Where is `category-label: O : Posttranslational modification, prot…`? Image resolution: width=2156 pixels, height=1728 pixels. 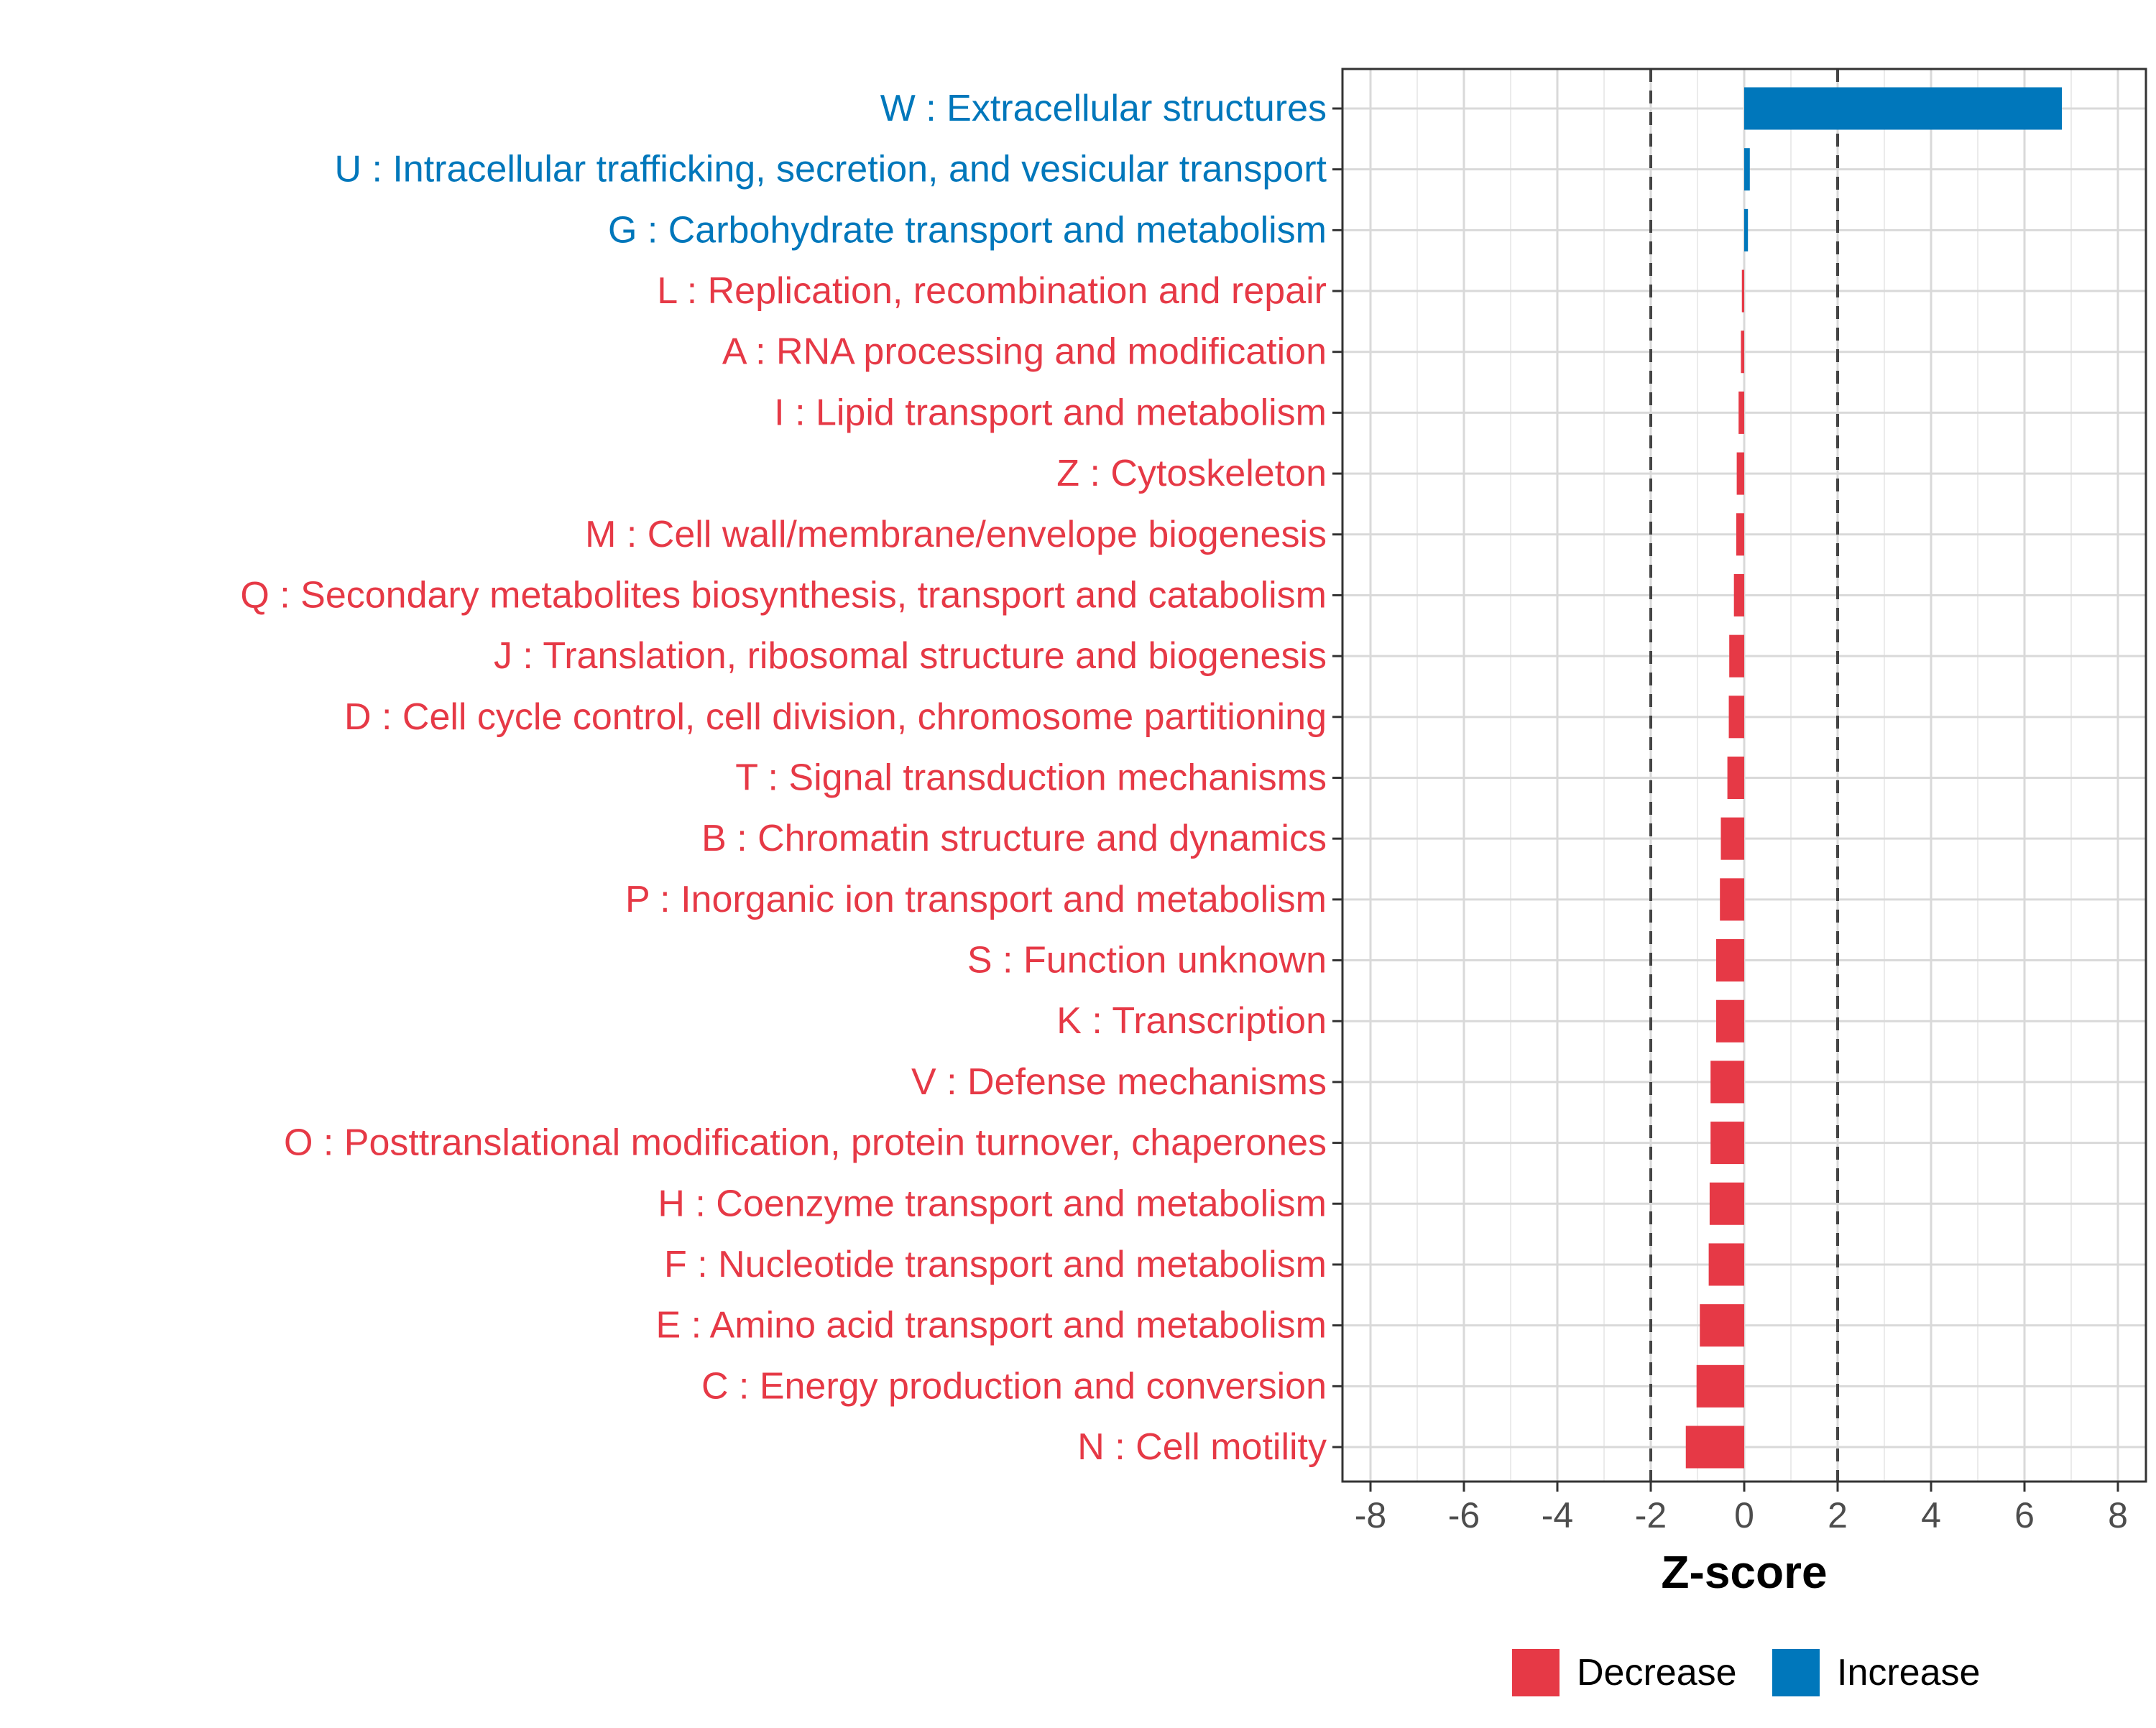 category-label: O : Posttranslational modification, prot… is located at coordinates (805, 1143).